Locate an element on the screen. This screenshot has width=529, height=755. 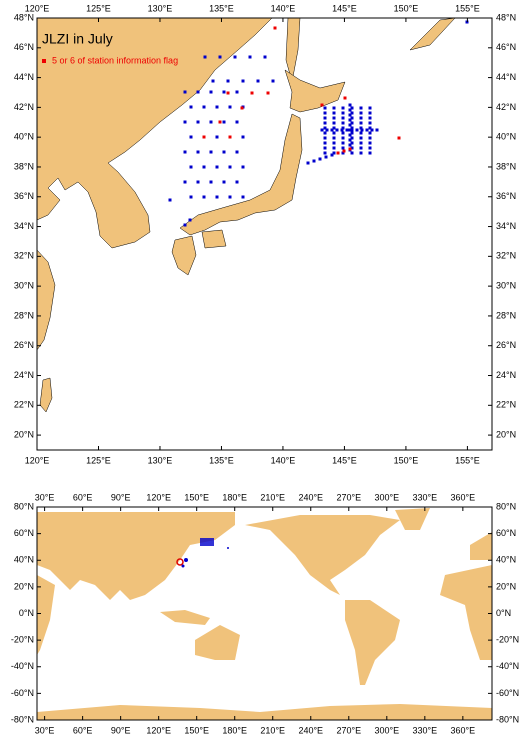
y-tick-label: 26°N is located at coordinates (24, 345).